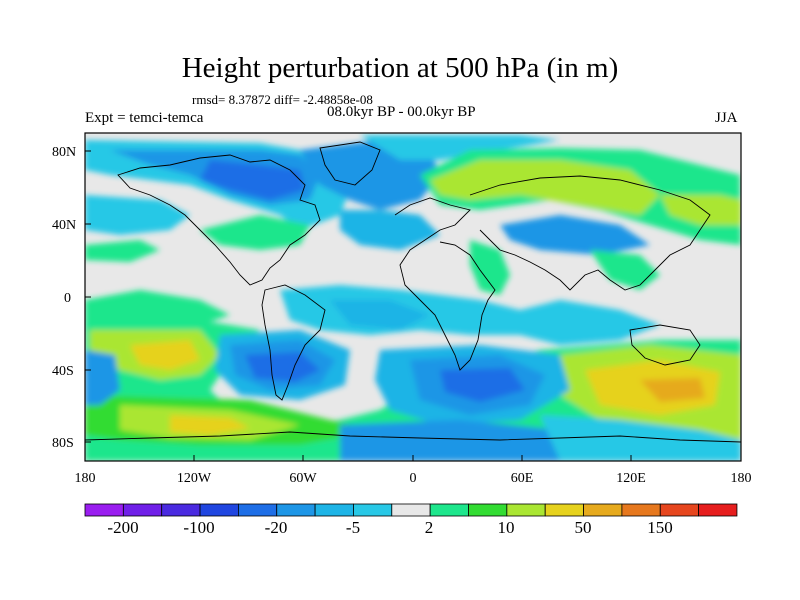 The width and height of the screenshot is (800, 600). I want to click on stats-line: rmsd= 8.37872 diff= -2.48858e-08, so click(282, 99).